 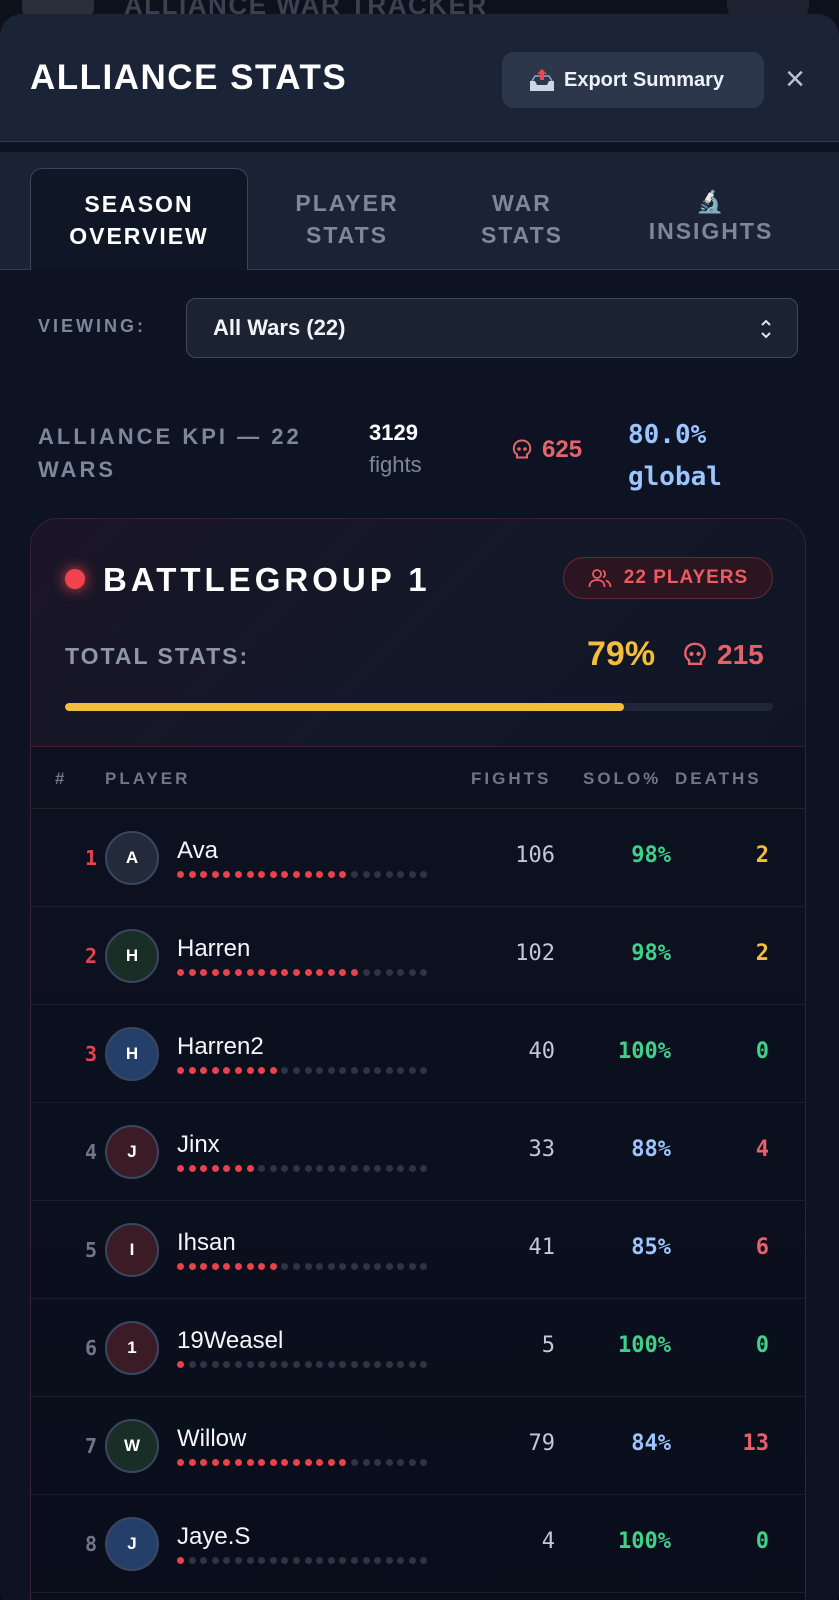 I want to click on tab-war-stats: WAR STATS, so click(x=522, y=219).